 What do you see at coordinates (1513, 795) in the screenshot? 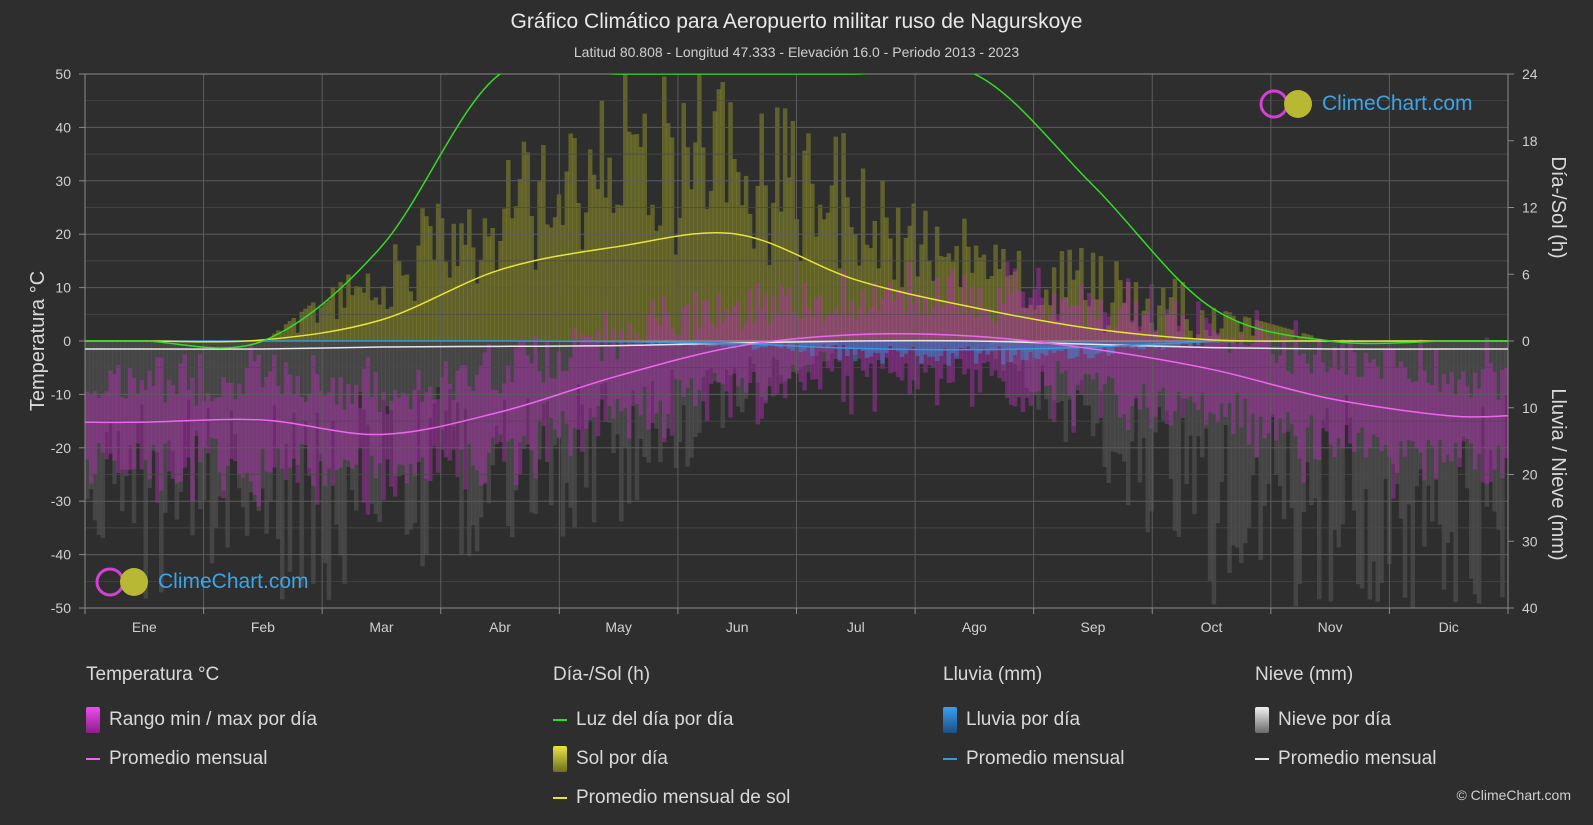
I see `copyright: © ClimeChart.com` at bounding box center [1513, 795].